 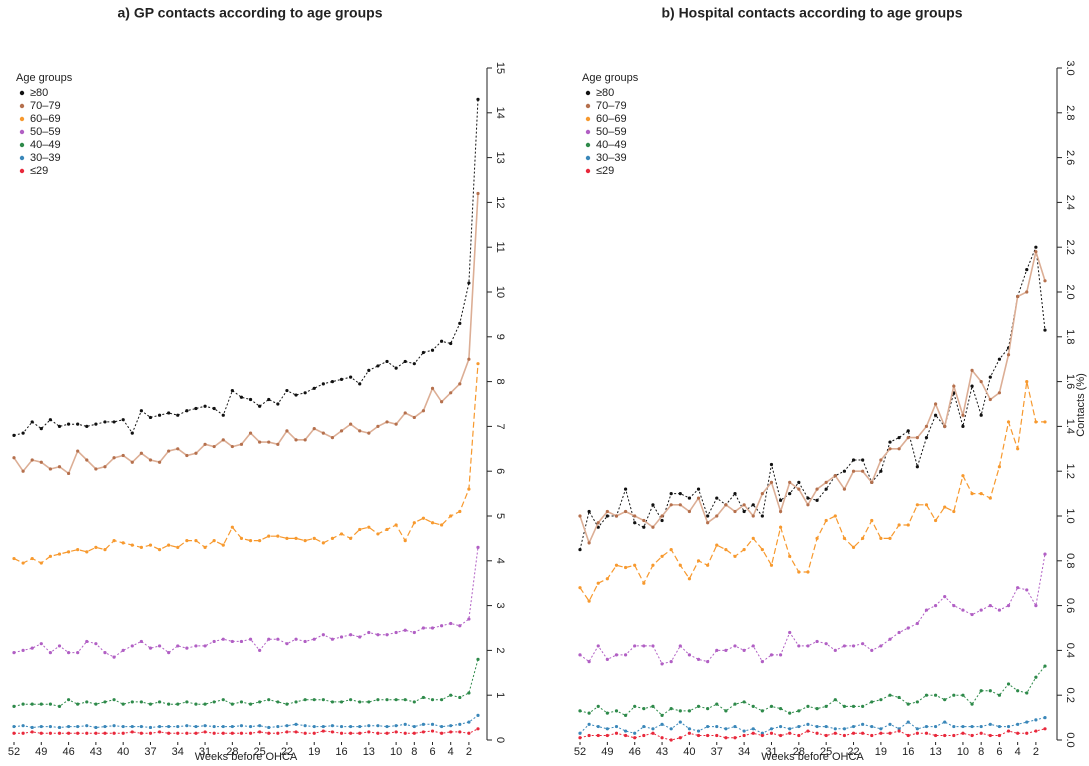 I want to click on x-tick-label: 10, so click(x=963, y=752).